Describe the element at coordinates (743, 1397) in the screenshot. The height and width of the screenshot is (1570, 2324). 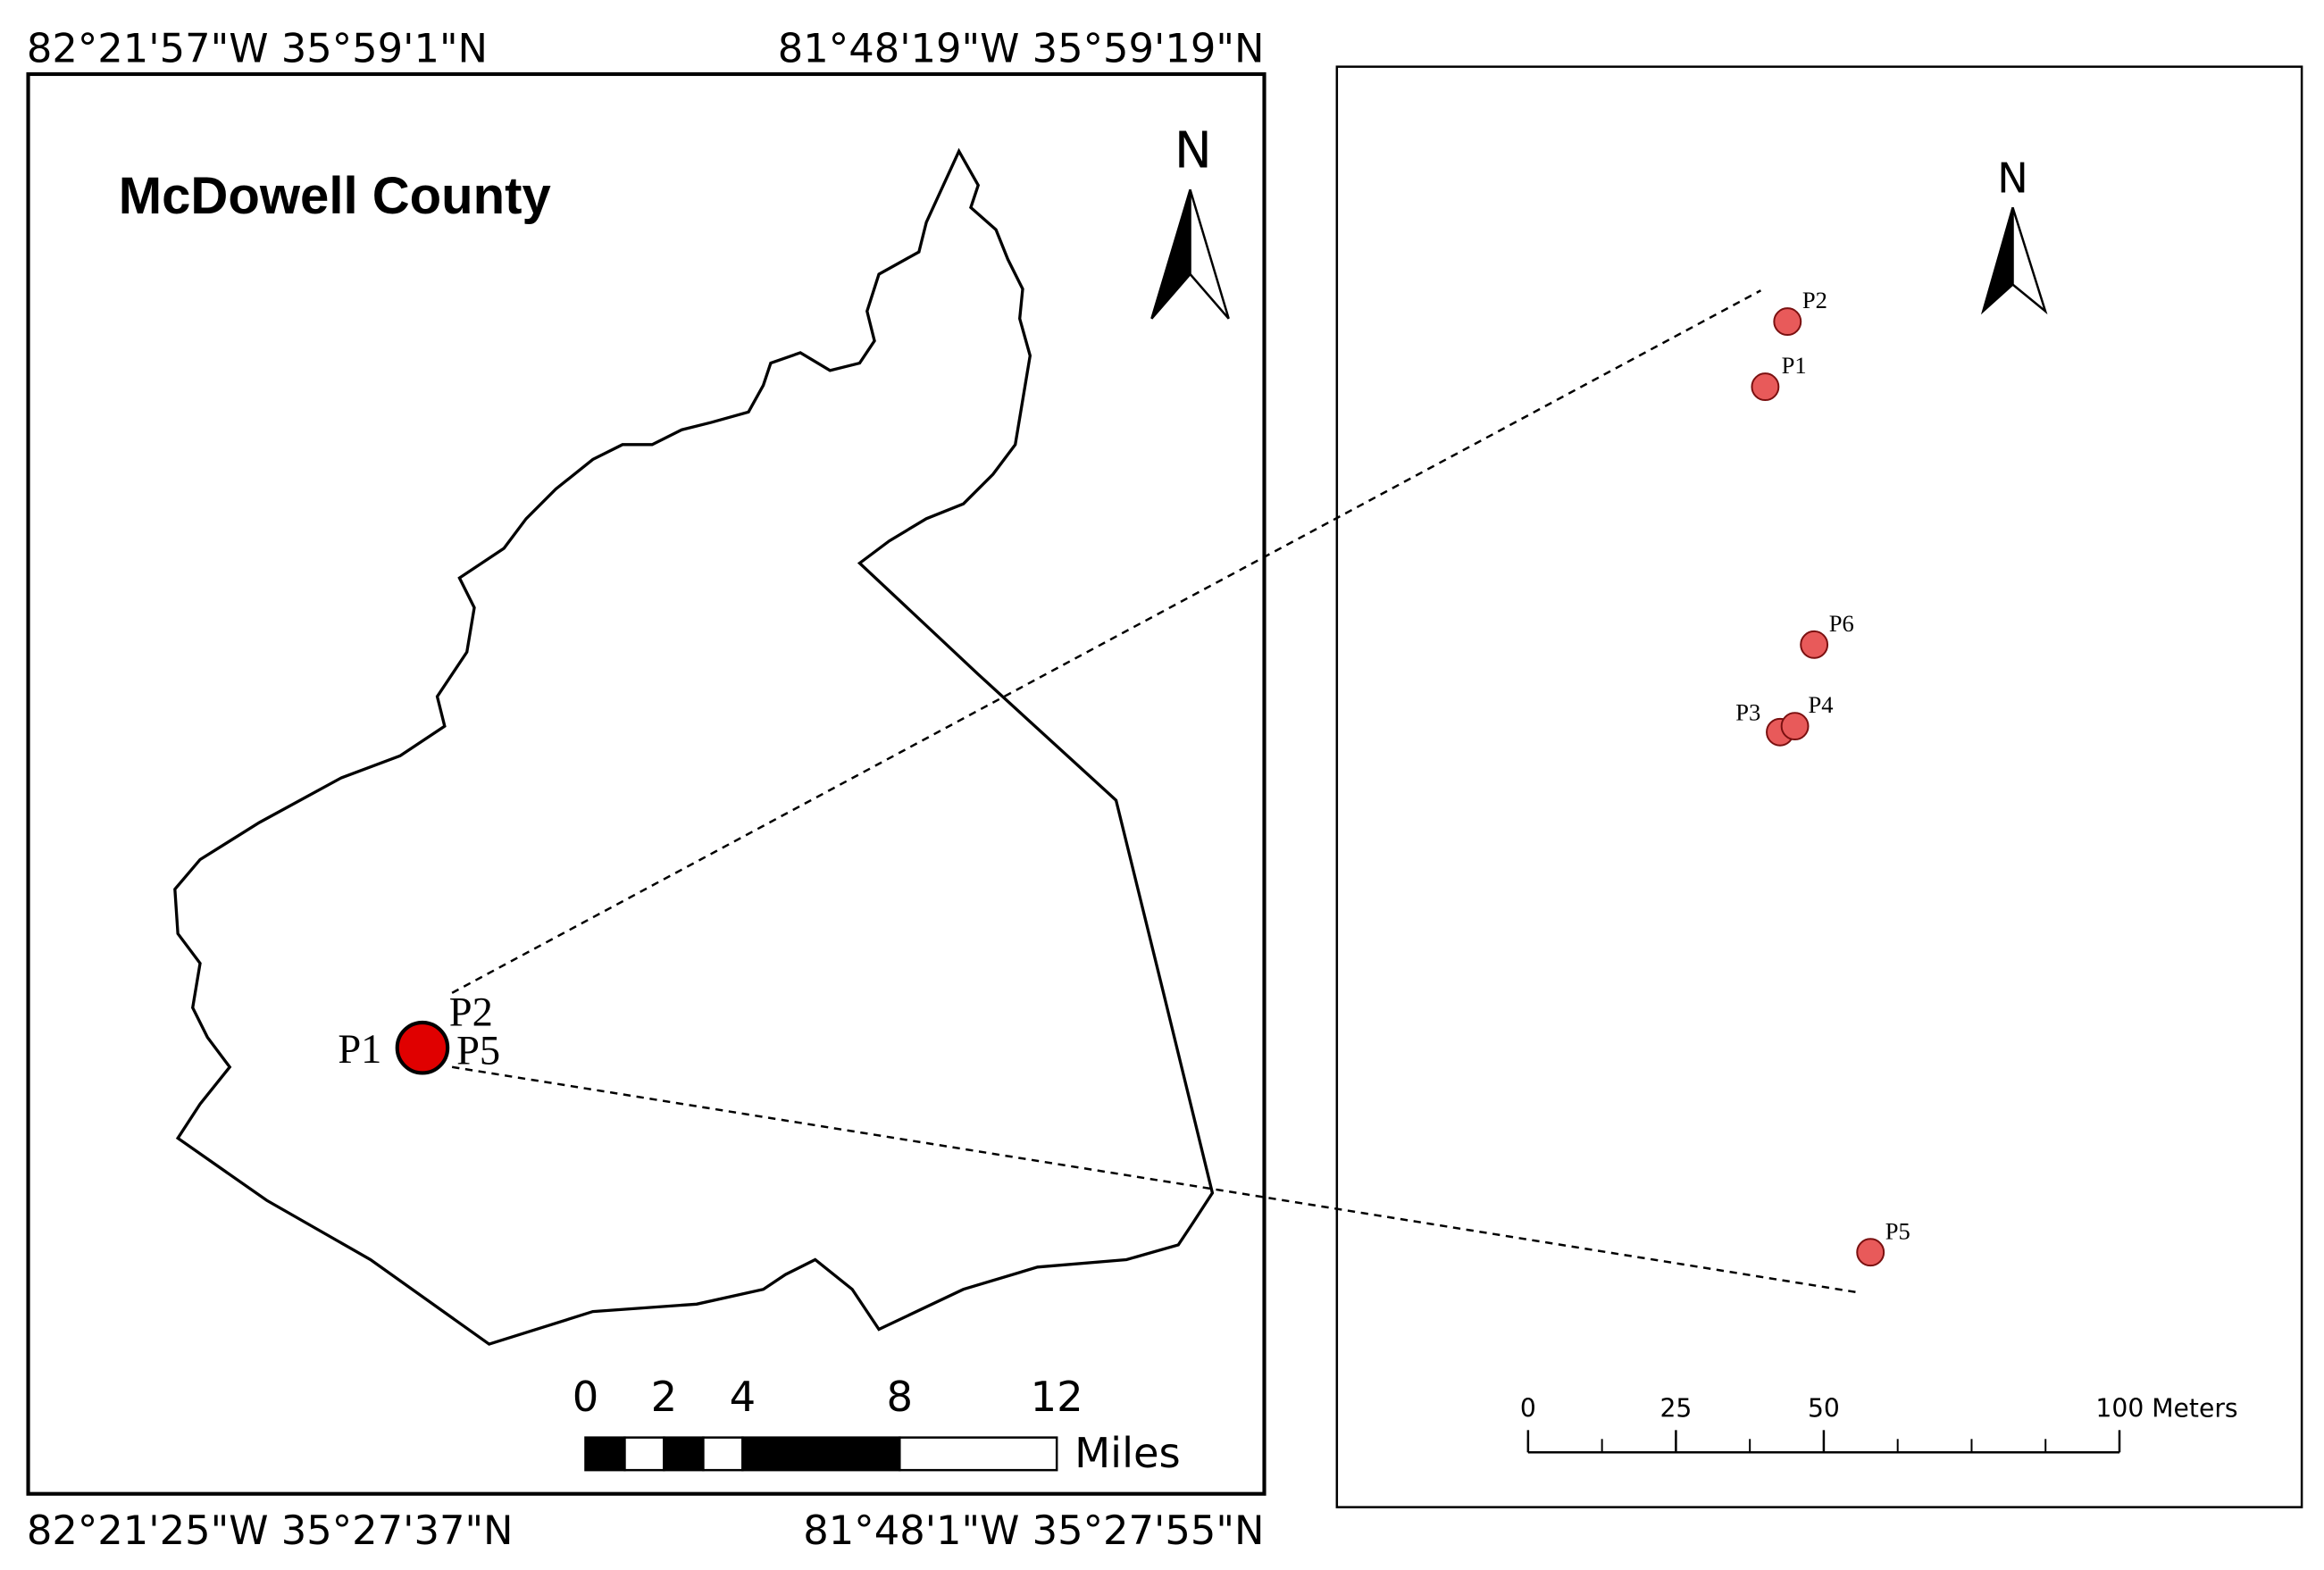
I see `scale-label: 4` at that location.